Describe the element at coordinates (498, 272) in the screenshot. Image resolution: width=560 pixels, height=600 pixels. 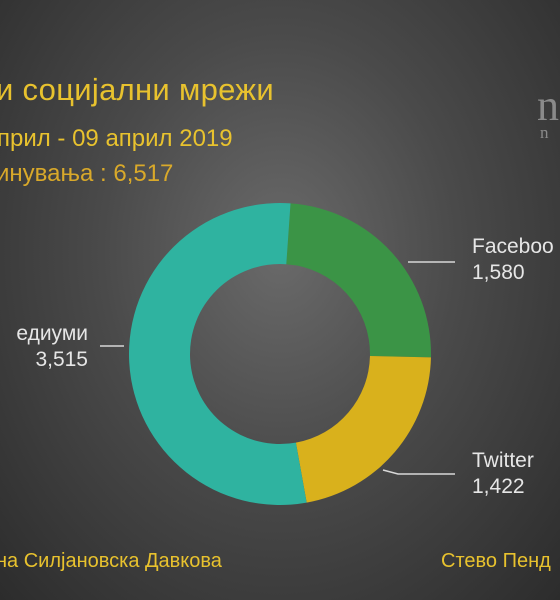
I see `label-facebook-value: 1,580` at that location.